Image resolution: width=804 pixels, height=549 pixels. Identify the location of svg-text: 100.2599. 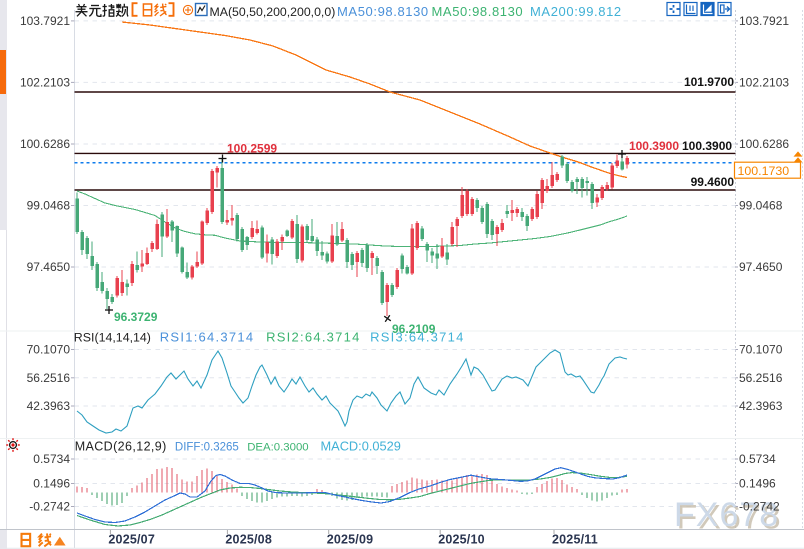
(252, 149).